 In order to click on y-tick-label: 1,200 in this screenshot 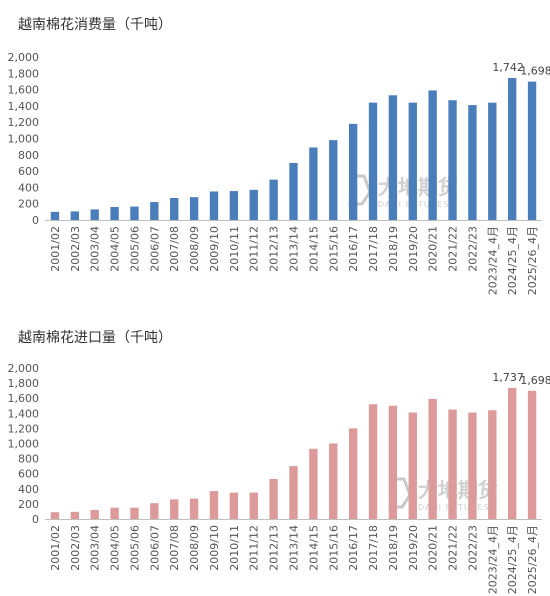, I will do `click(24, 428)`.